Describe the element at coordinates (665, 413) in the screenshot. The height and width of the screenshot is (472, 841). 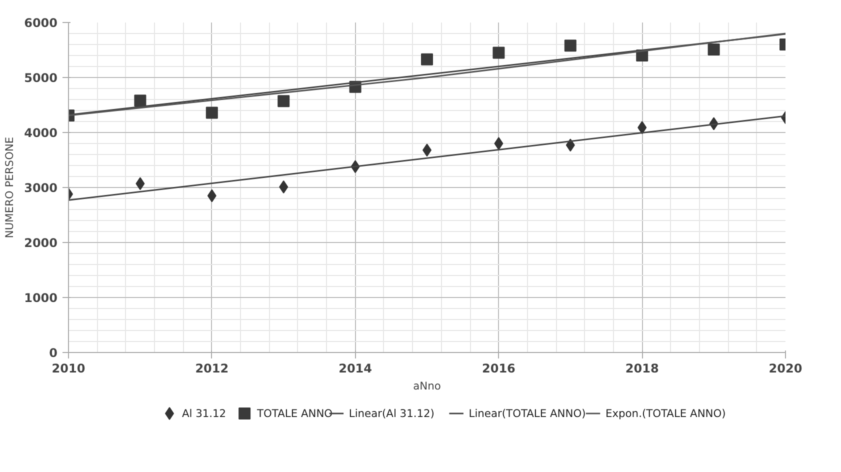
I see `legend-label: Expon.(TOTALE ANNO)` at that location.